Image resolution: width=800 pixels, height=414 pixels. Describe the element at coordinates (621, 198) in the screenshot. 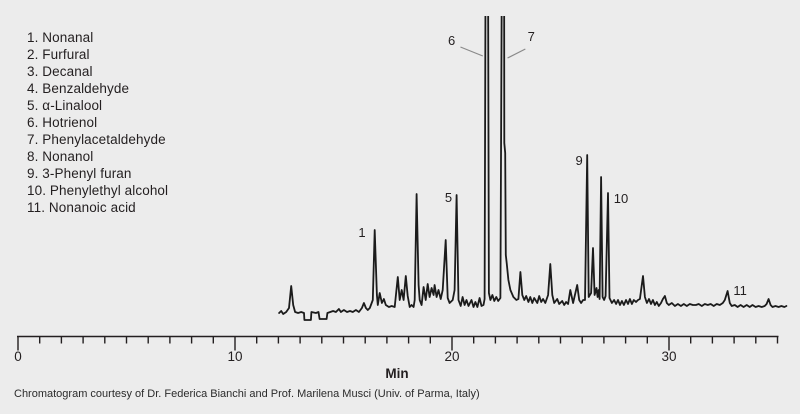

I see `peak-label: 10` at that location.